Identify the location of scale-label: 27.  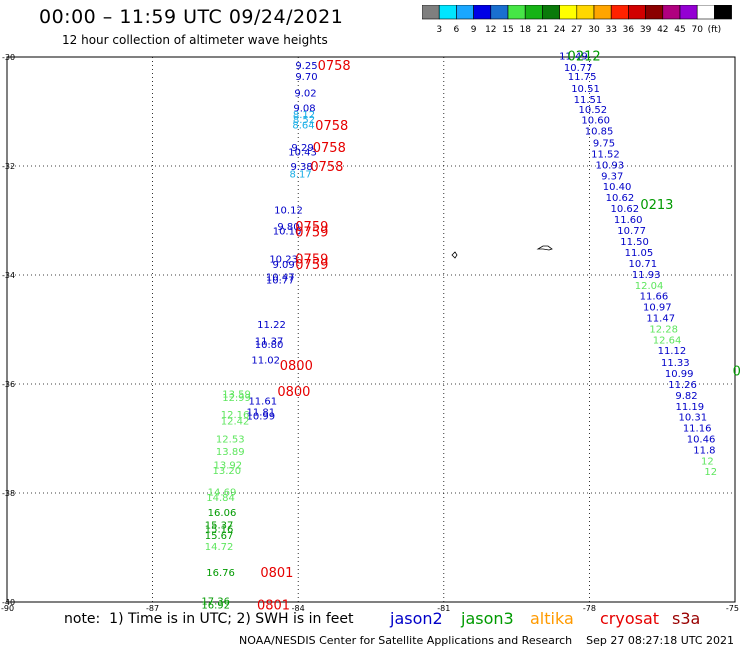
(576, 30).